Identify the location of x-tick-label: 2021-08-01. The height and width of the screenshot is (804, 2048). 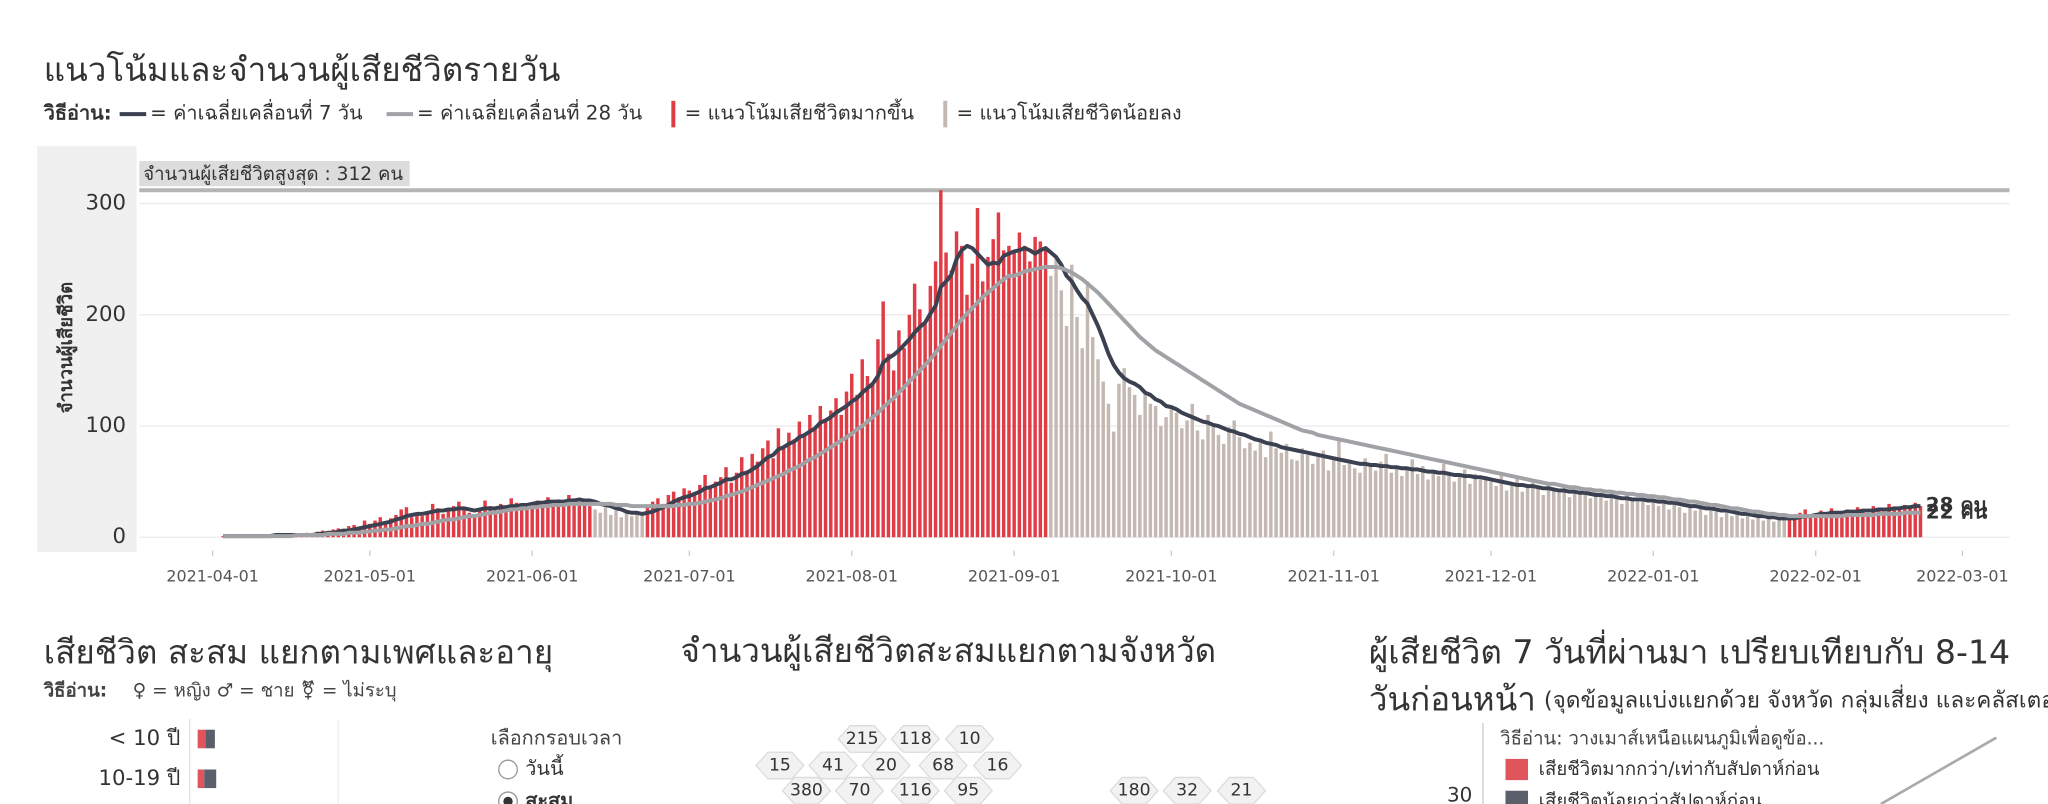
(852, 576).